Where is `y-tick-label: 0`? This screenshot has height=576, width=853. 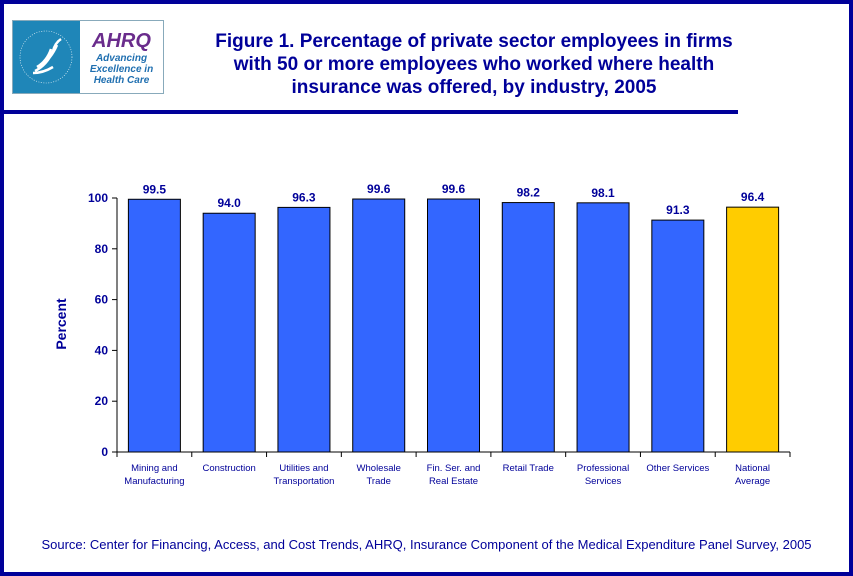 y-tick-label: 0 is located at coordinates (104, 452).